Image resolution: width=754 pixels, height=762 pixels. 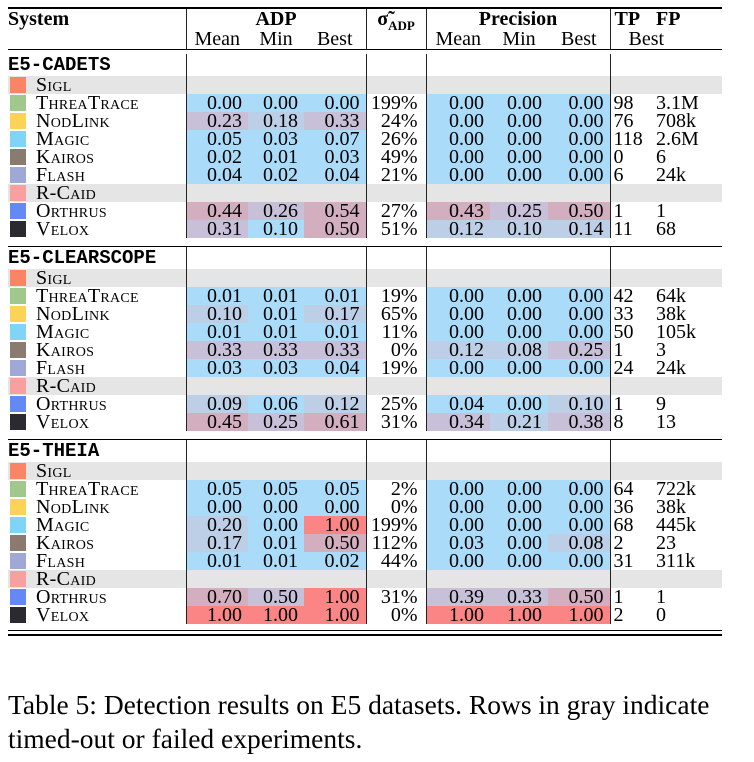 What do you see at coordinates (666, 39) in the screenshot?
I see `header-tpfp-best: Best` at bounding box center [666, 39].